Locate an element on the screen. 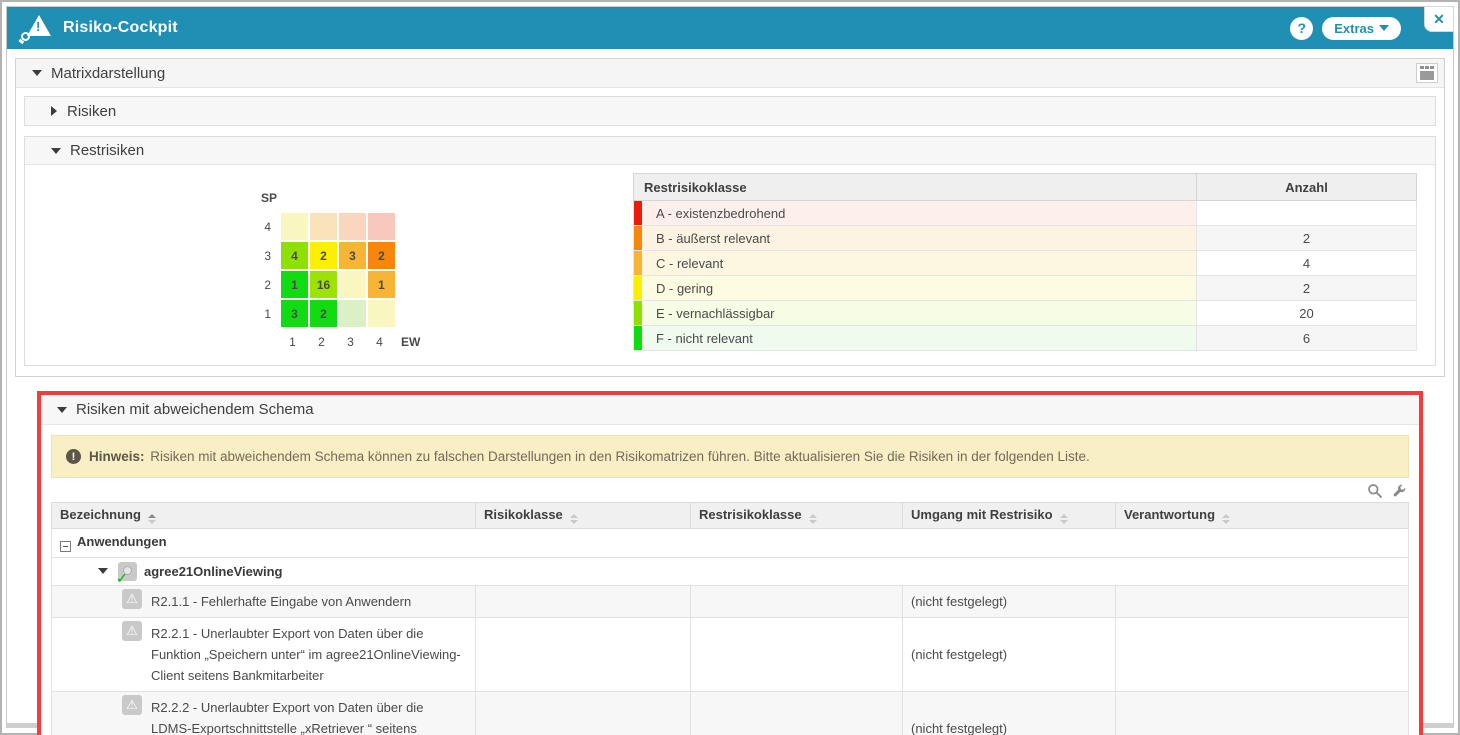  column-label: Bezeichnung is located at coordinates (100, 514).